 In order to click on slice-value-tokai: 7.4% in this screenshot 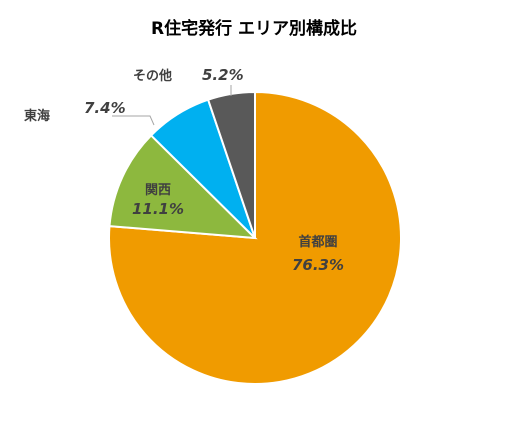, I will do `click(105, 108)`.